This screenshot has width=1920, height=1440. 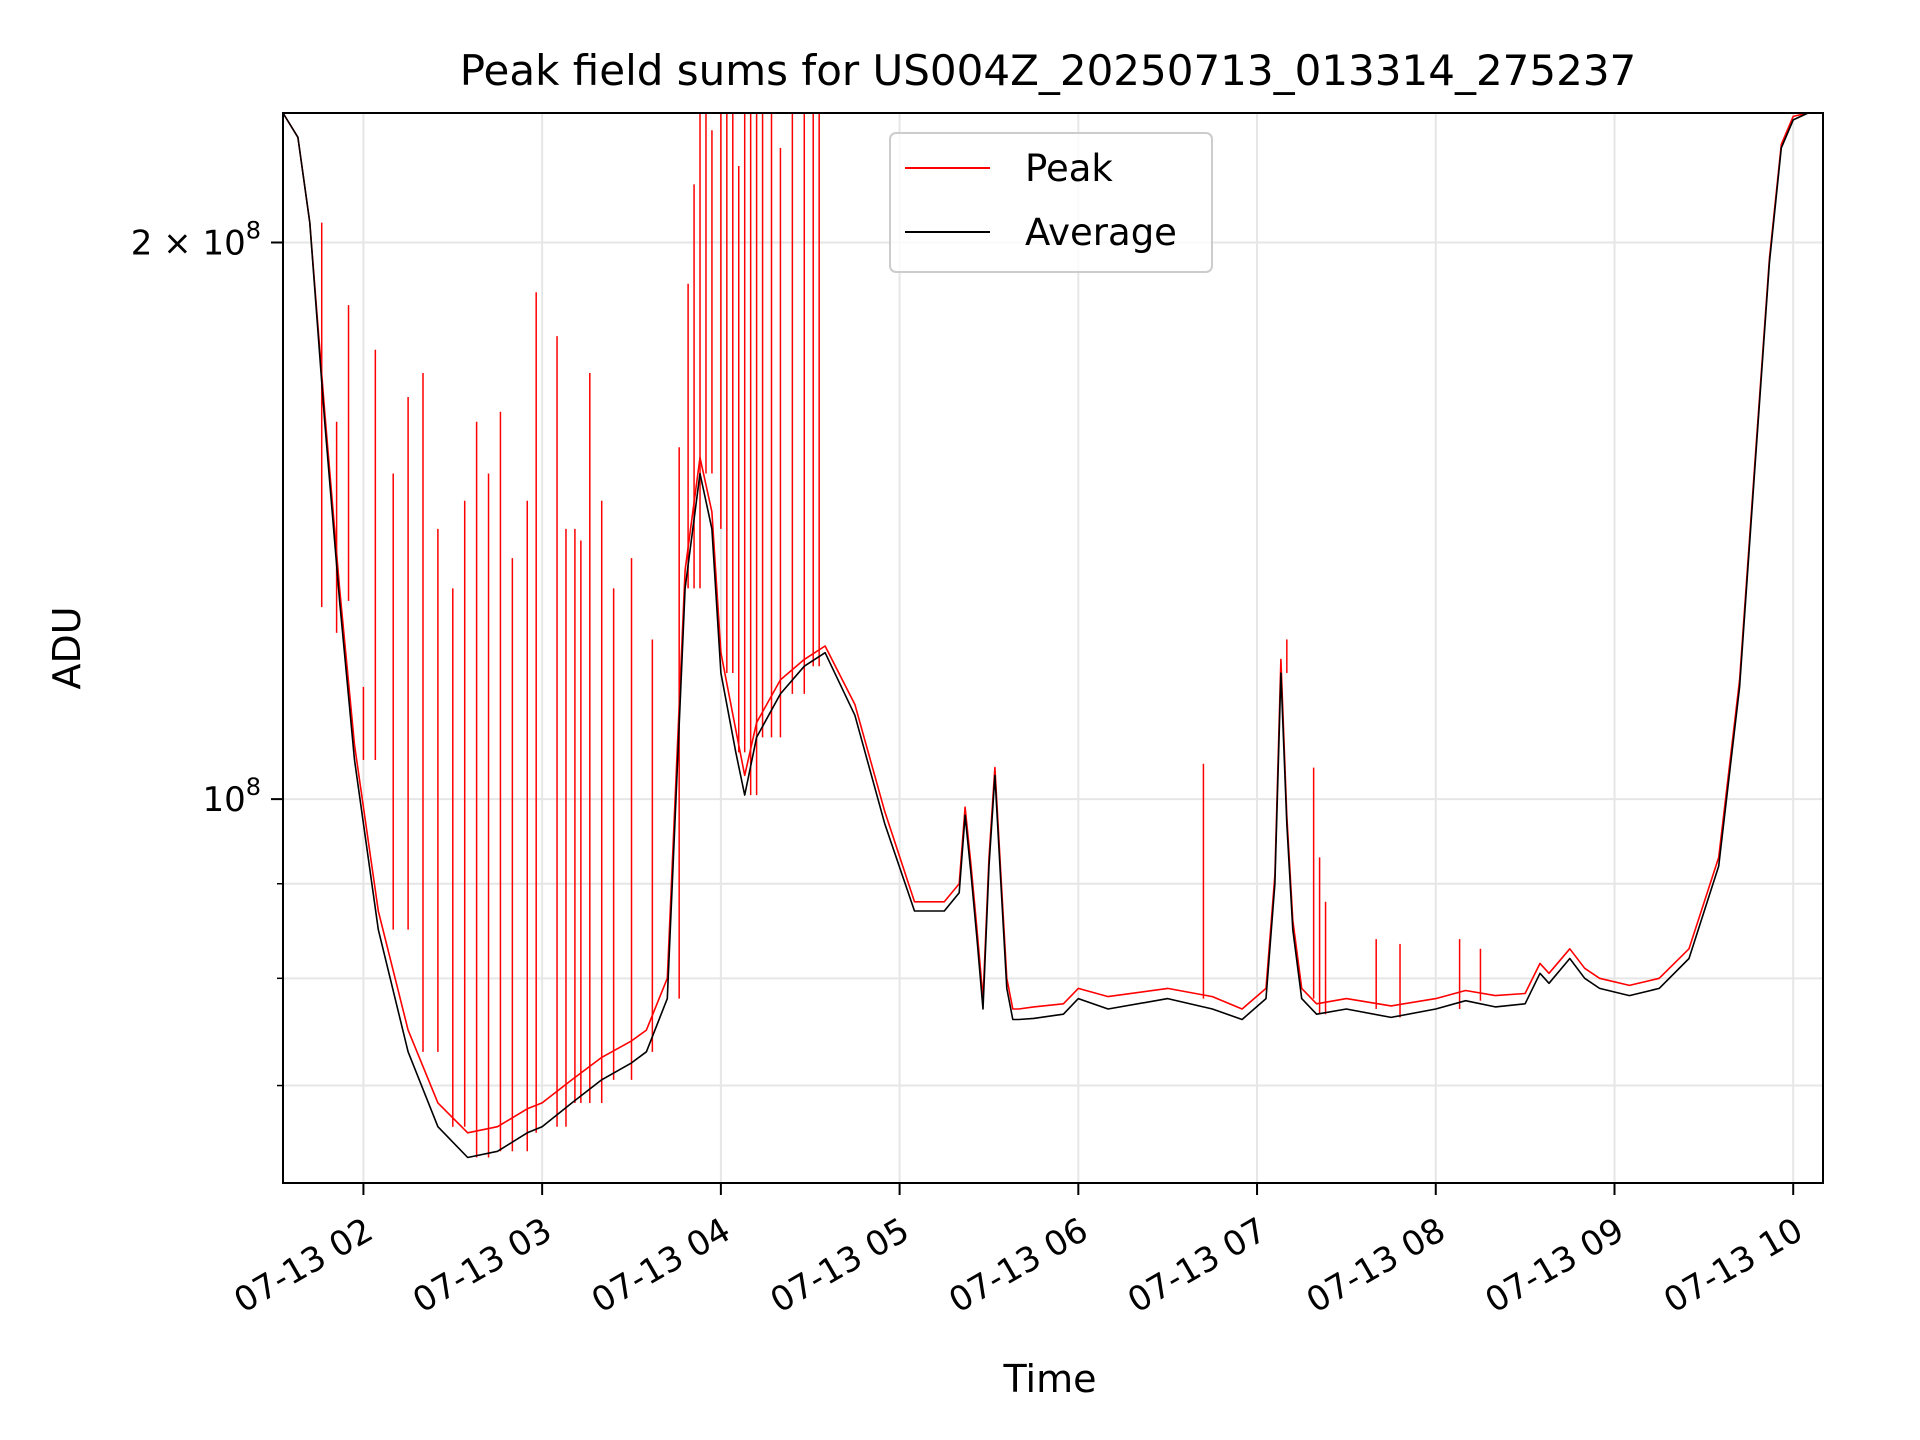 I want to click on legend: Peak Average, so click(x=1051, y=202).